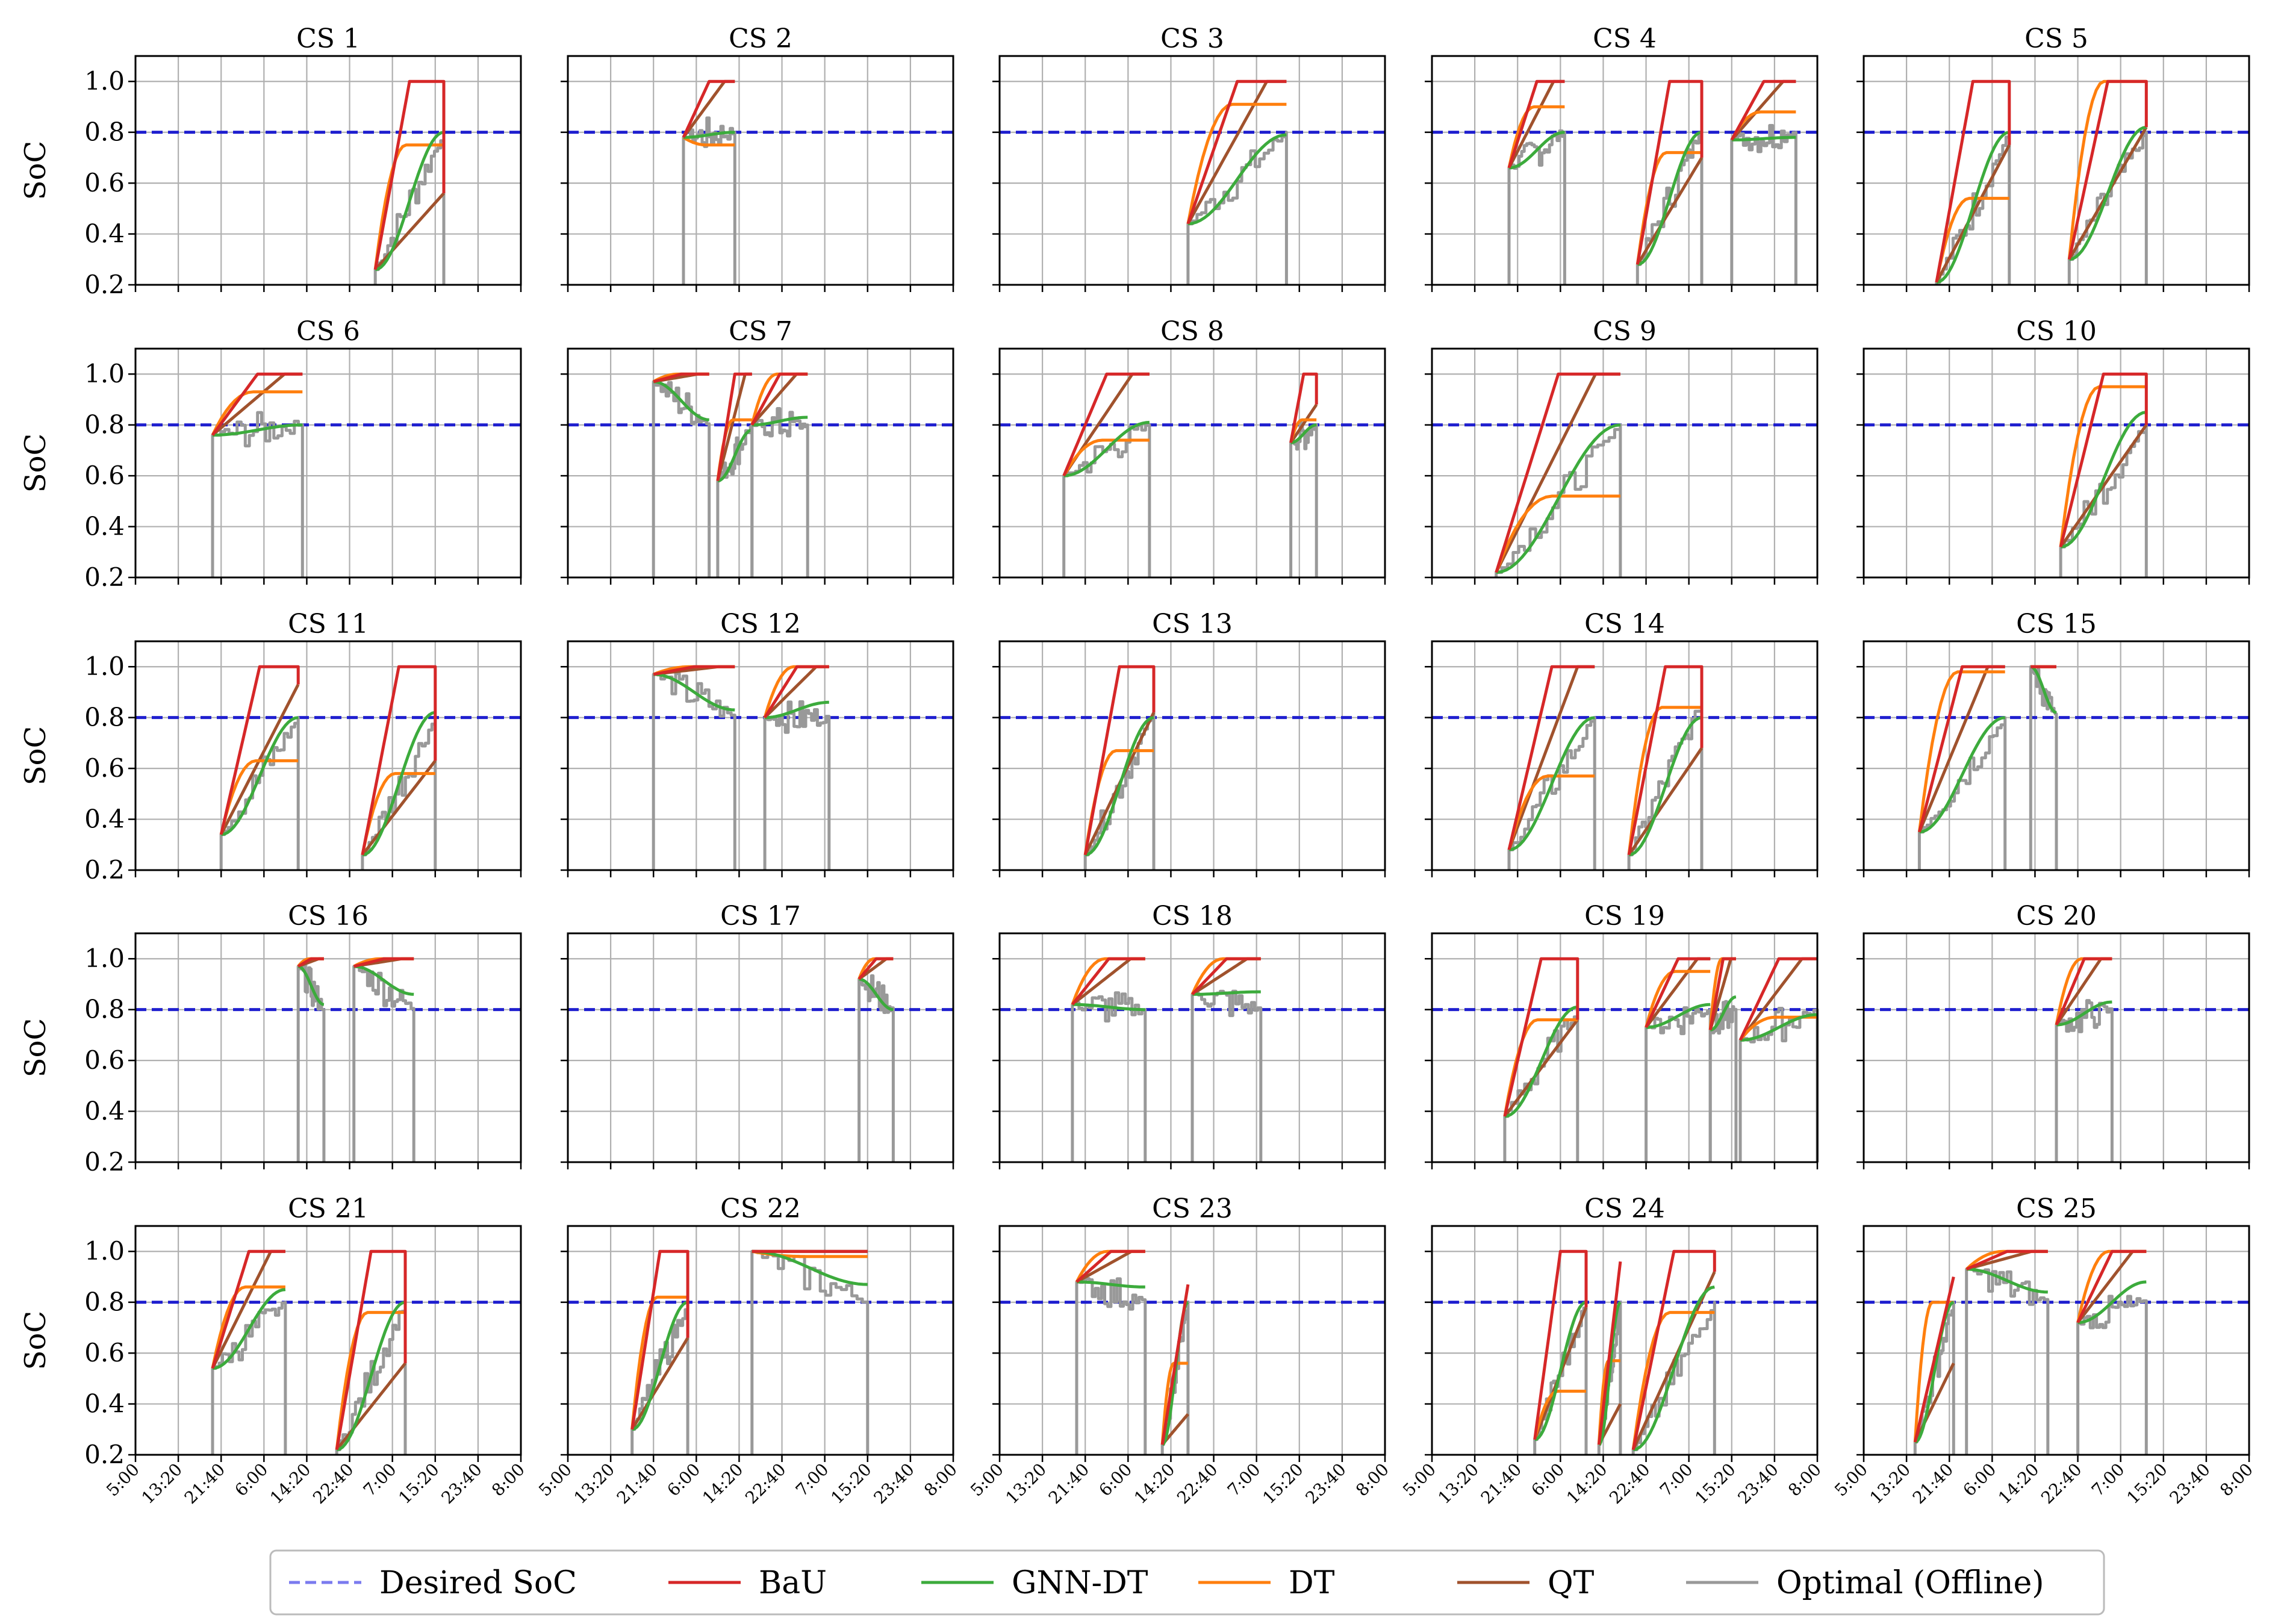  What do you see at coordinates (1851, 1480) in the screenshot?
I see `x-tick-label: 5:00` at bounding box center [1851, 1480].